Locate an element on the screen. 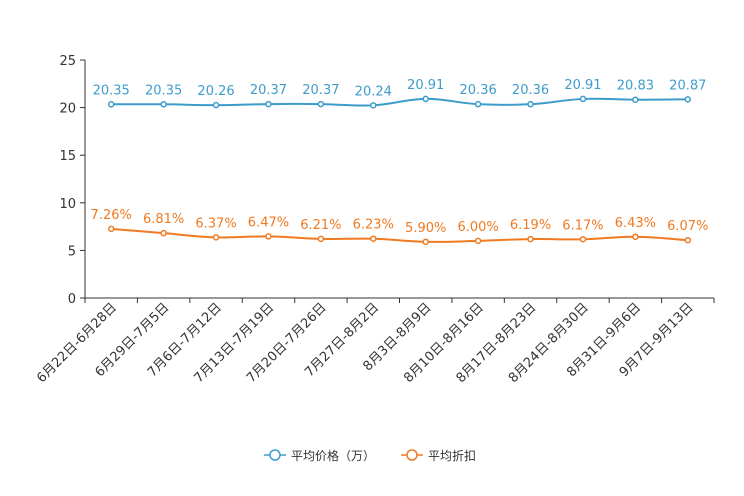 The height and width of the screenshot is (496, 744). data-label: 6.81% is located at coordinates (163, 219).